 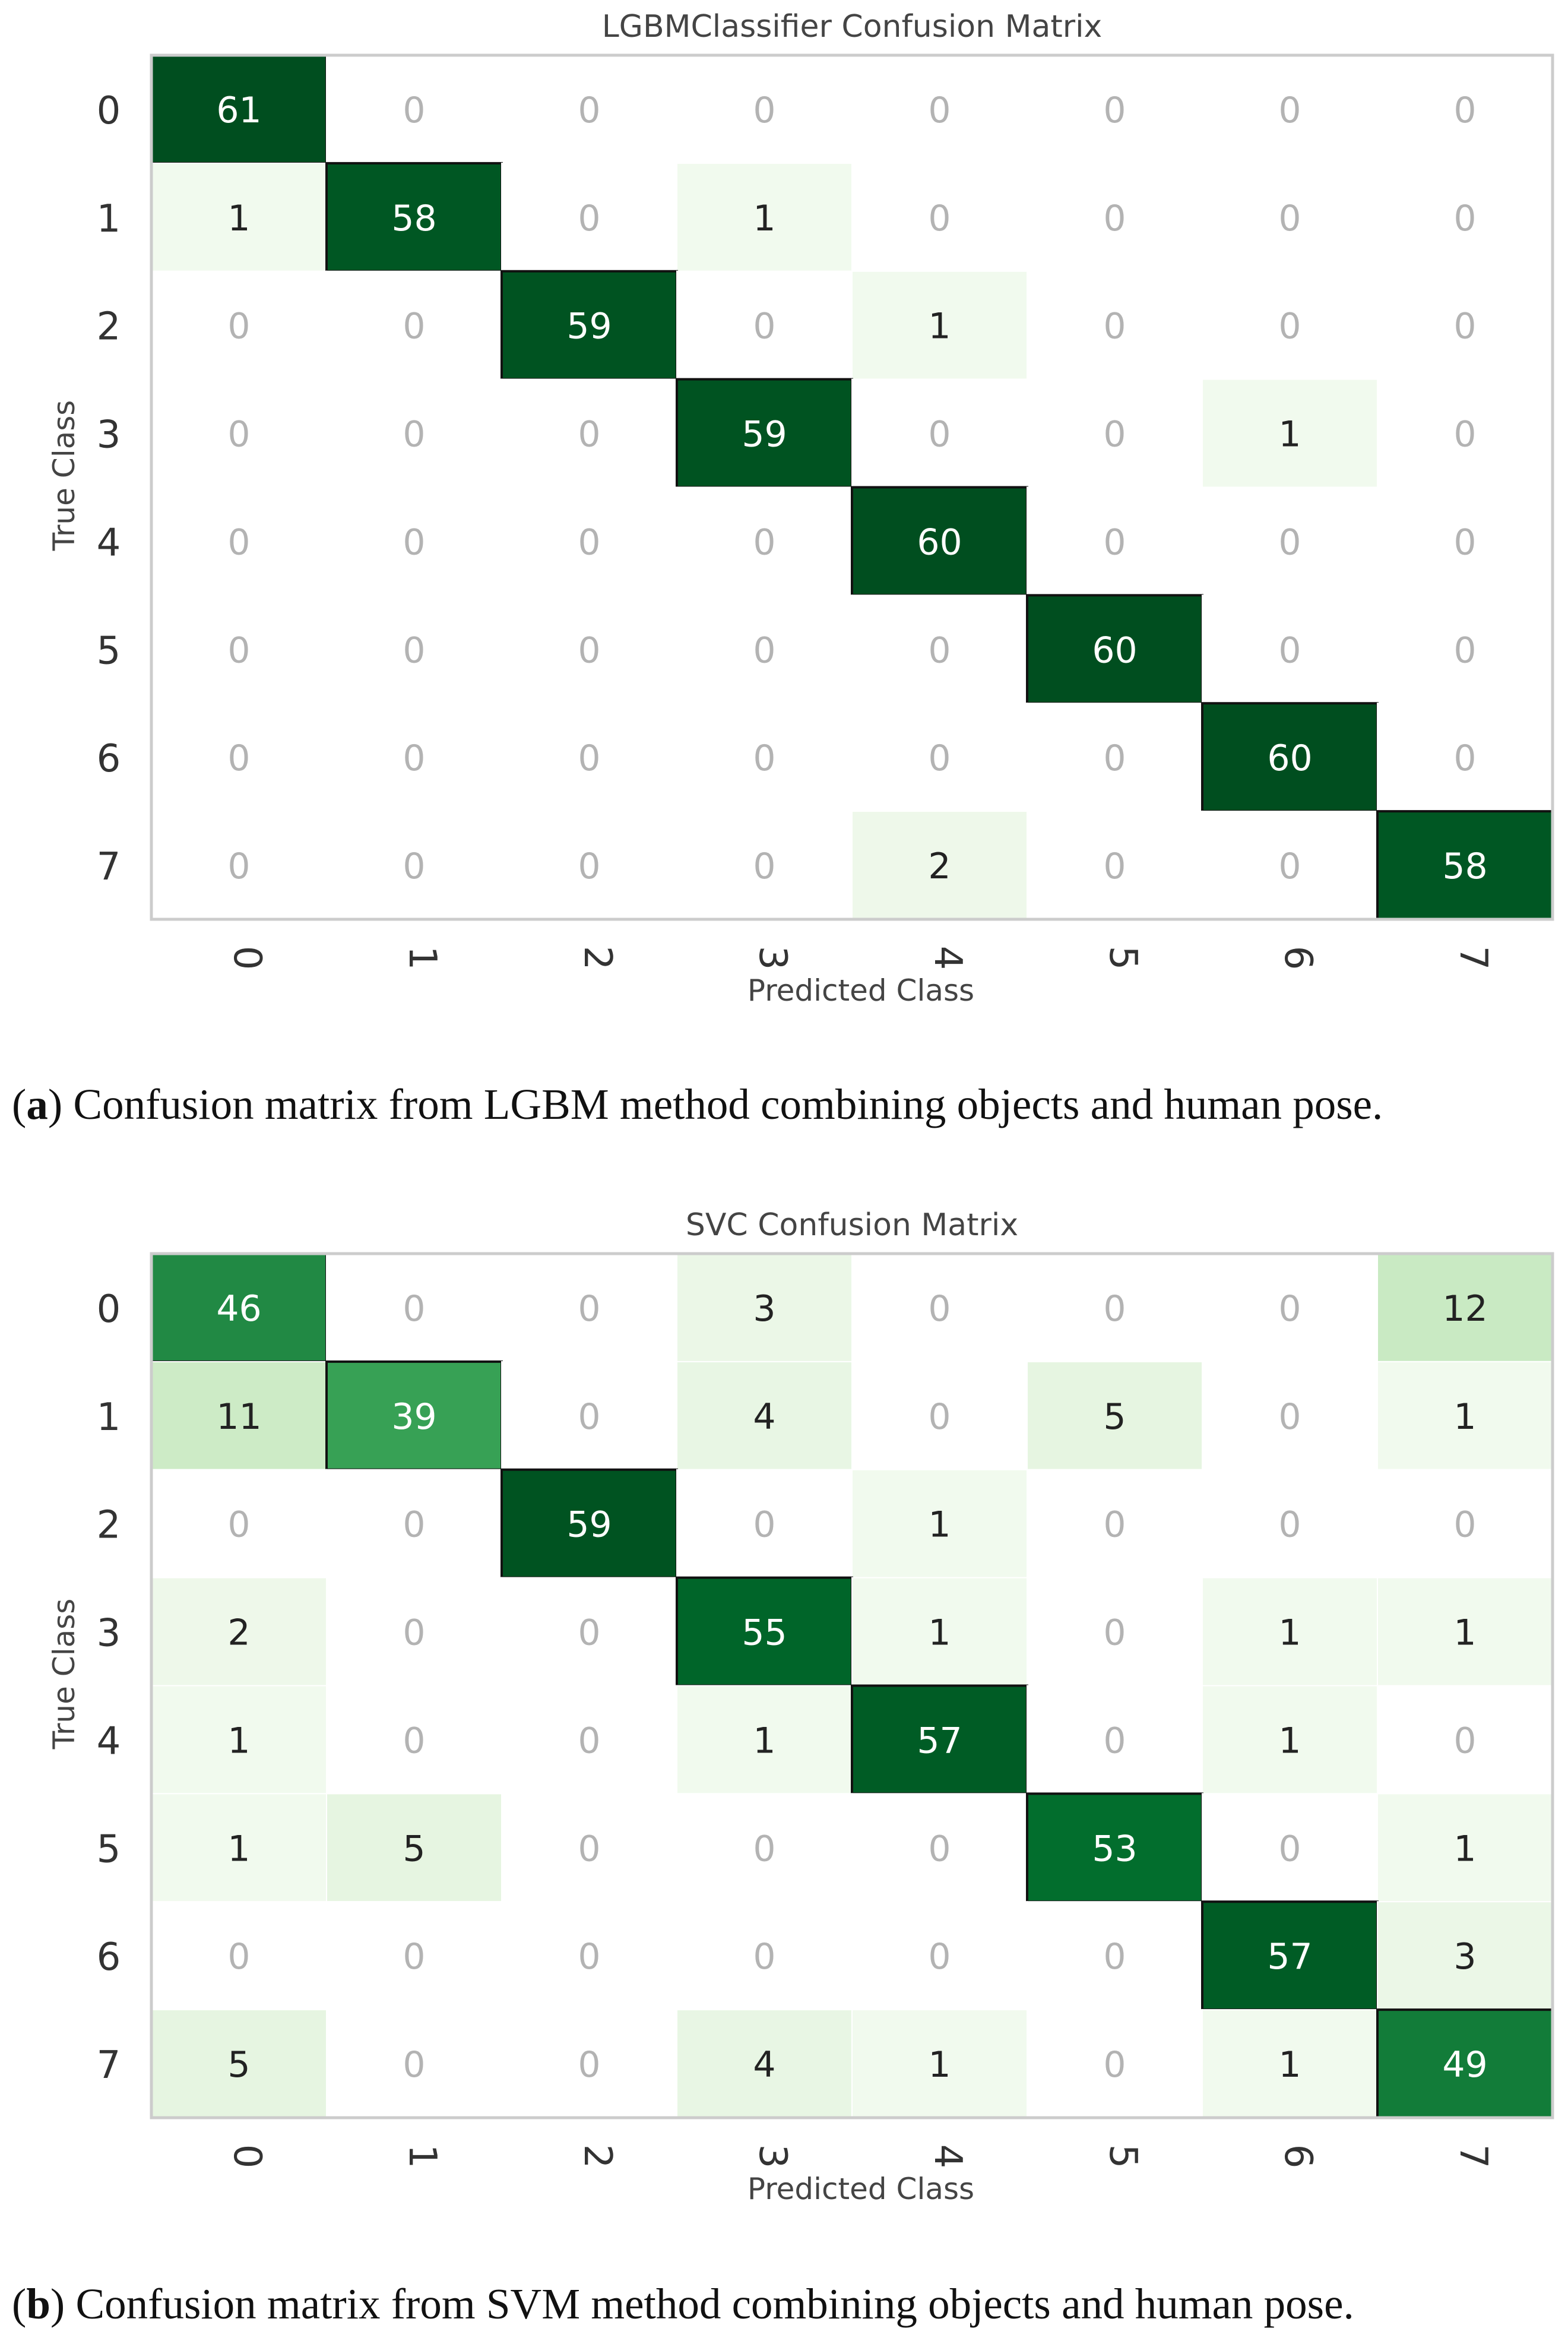 I want to click on y-tick-label: 2, so click(x=109, y=327).